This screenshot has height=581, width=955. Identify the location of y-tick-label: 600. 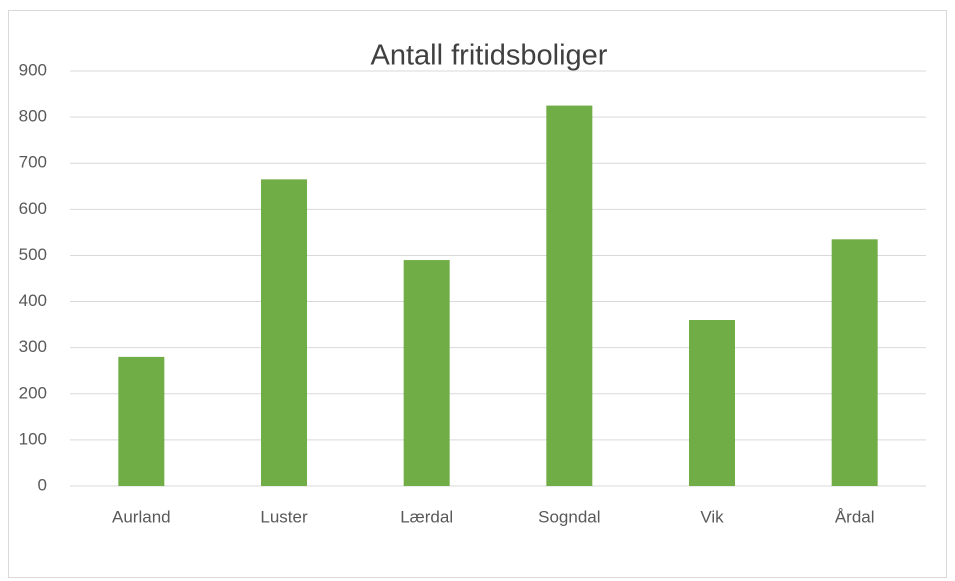
(33, 208).